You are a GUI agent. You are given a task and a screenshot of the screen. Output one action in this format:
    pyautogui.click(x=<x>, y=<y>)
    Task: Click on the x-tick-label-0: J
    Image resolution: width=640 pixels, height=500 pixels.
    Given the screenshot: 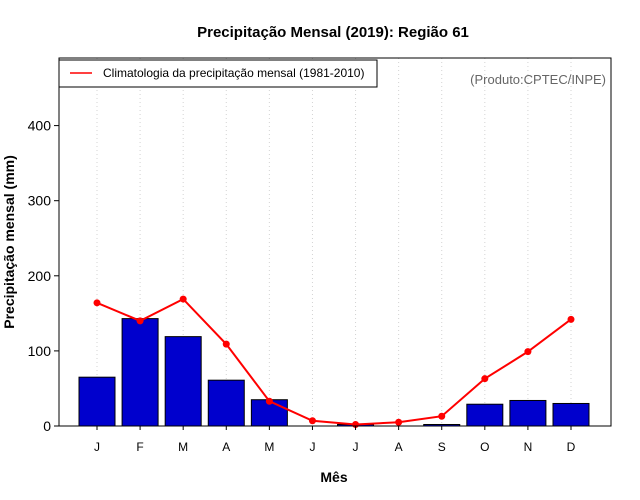 What is the action you would take?
    pyautogui.click(x=97, y=447)
    